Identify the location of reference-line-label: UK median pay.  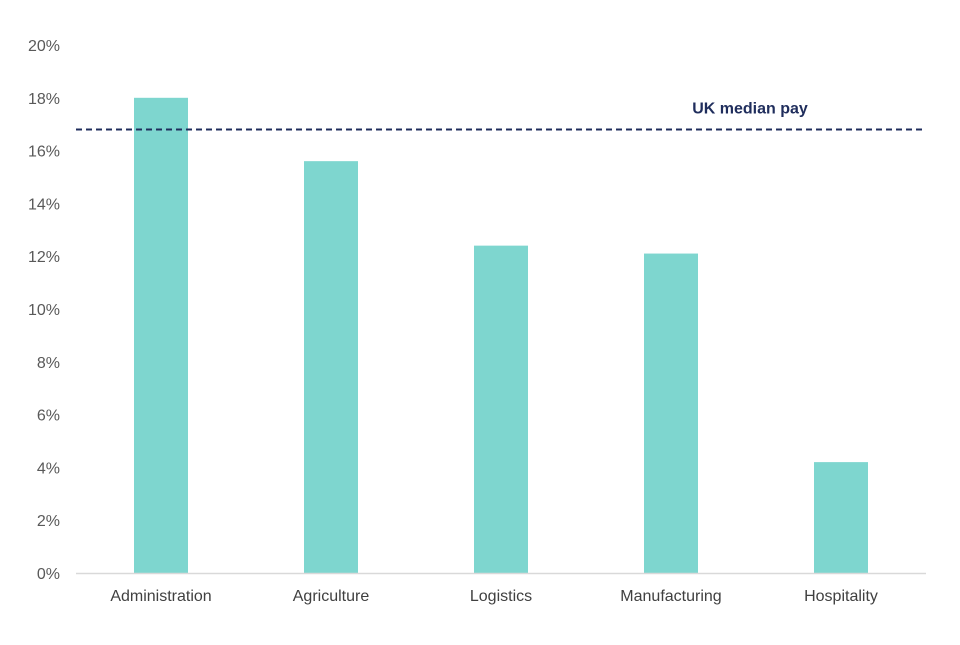
(750, 108).